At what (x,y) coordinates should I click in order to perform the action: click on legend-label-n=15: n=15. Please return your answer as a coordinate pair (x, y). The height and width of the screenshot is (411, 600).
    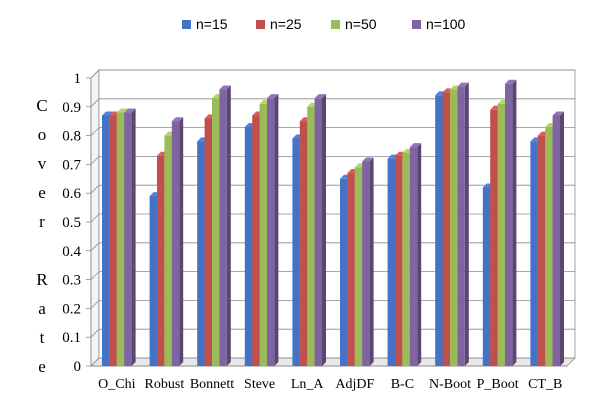
    Looking at the image, I should click on (212, 24).